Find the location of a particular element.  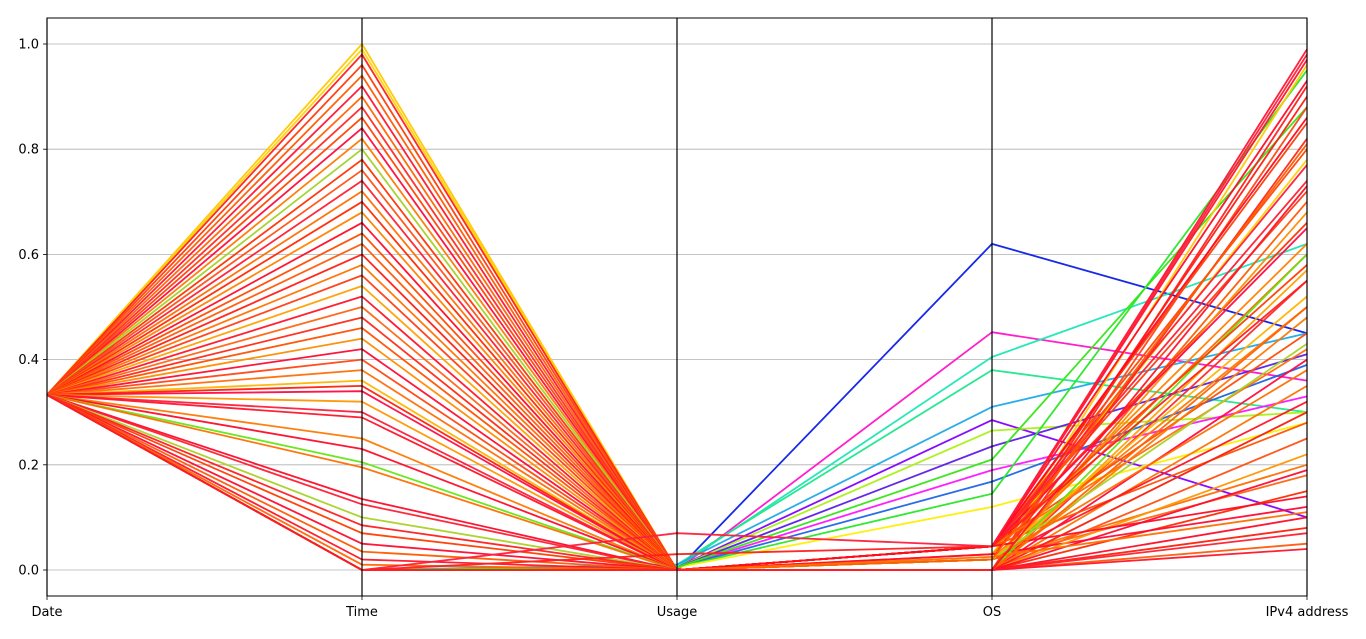

y-tick-label-3: 0.6 is located at coordinates (28, 255).